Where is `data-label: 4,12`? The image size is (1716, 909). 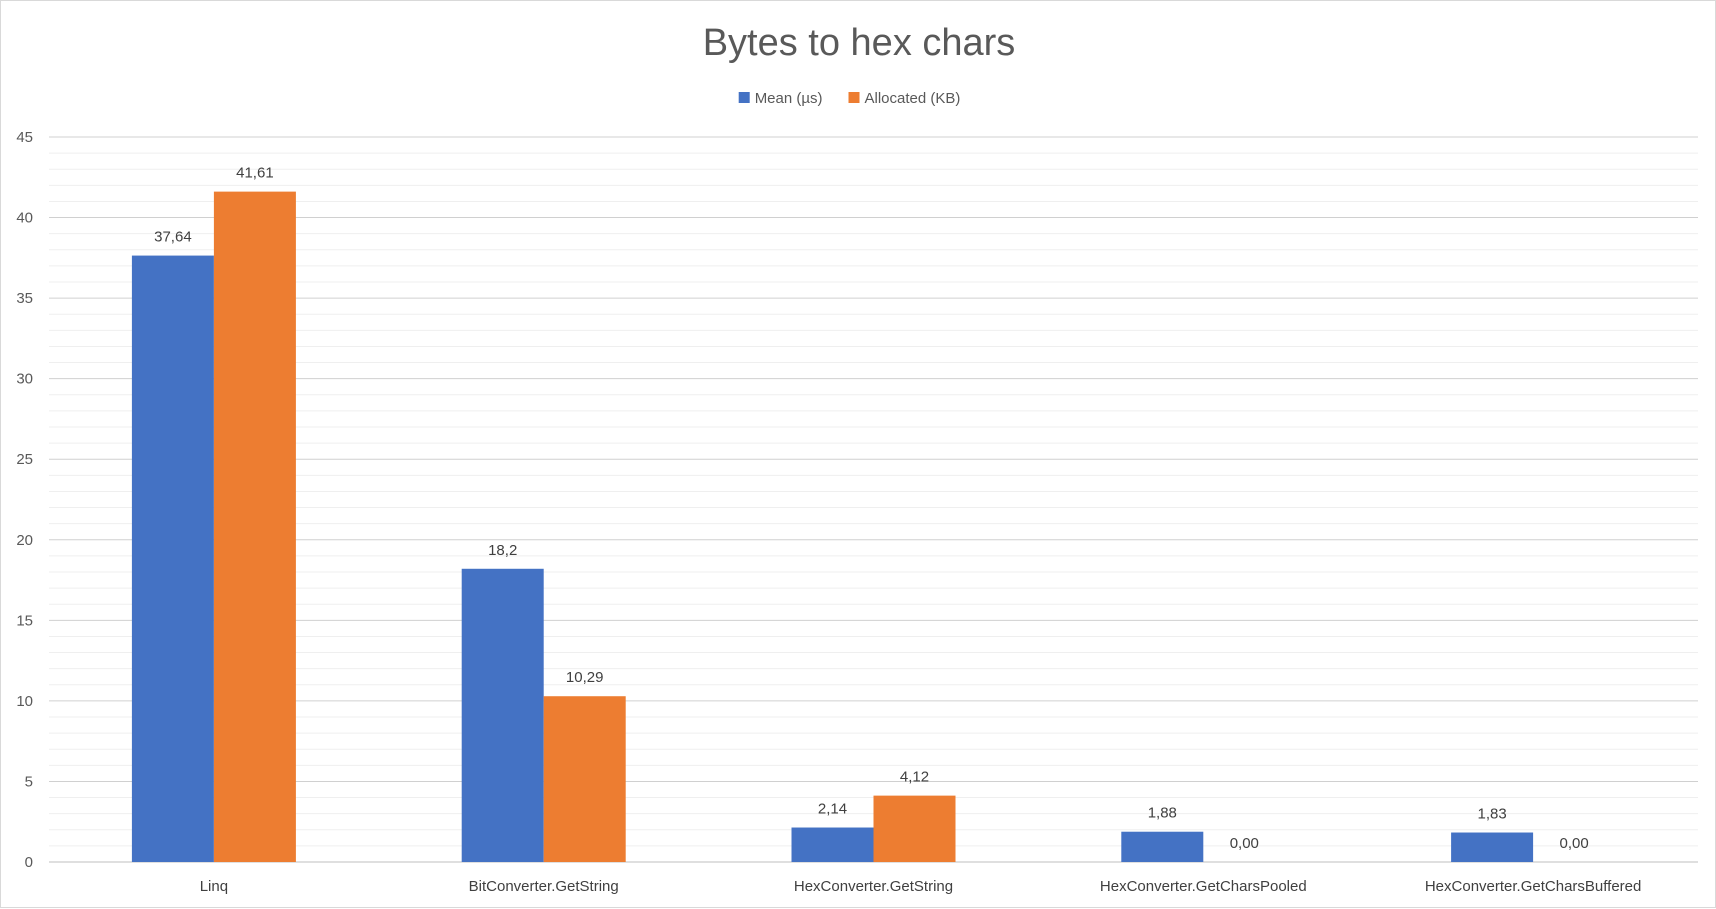 data-label: 4,12 is located at coordinates (914, 777).